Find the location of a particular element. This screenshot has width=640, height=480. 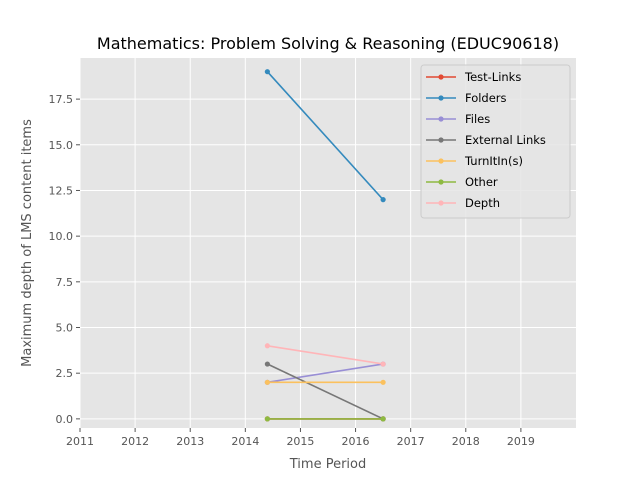

legend-label-depth: Depth is located at coordinates (482, 203).